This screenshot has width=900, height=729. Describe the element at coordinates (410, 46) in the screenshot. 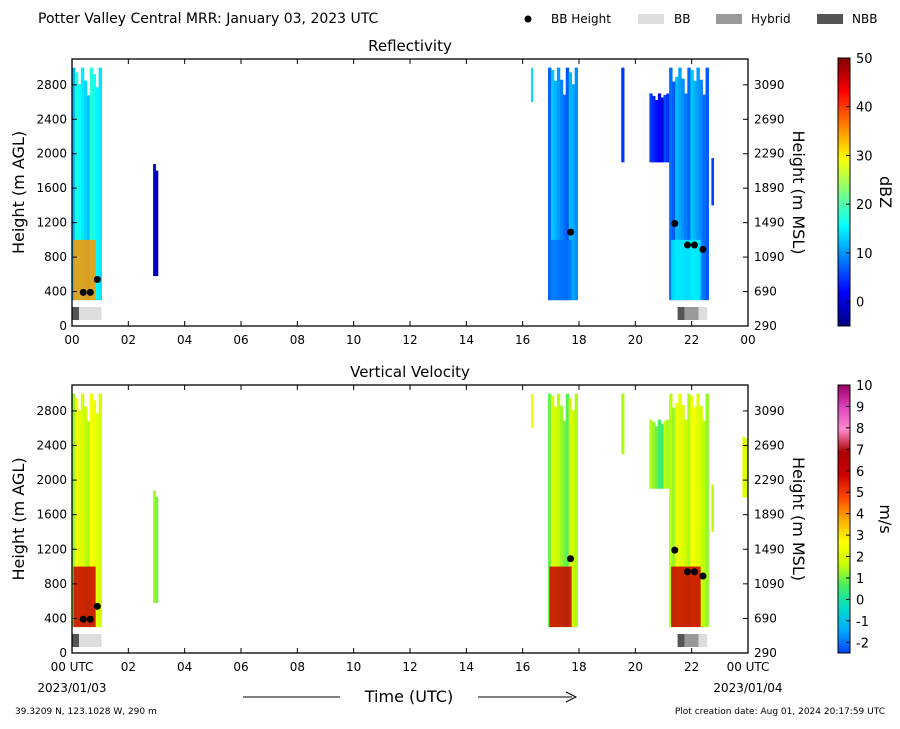

I see `panel-title: Reflectivity` at that location.